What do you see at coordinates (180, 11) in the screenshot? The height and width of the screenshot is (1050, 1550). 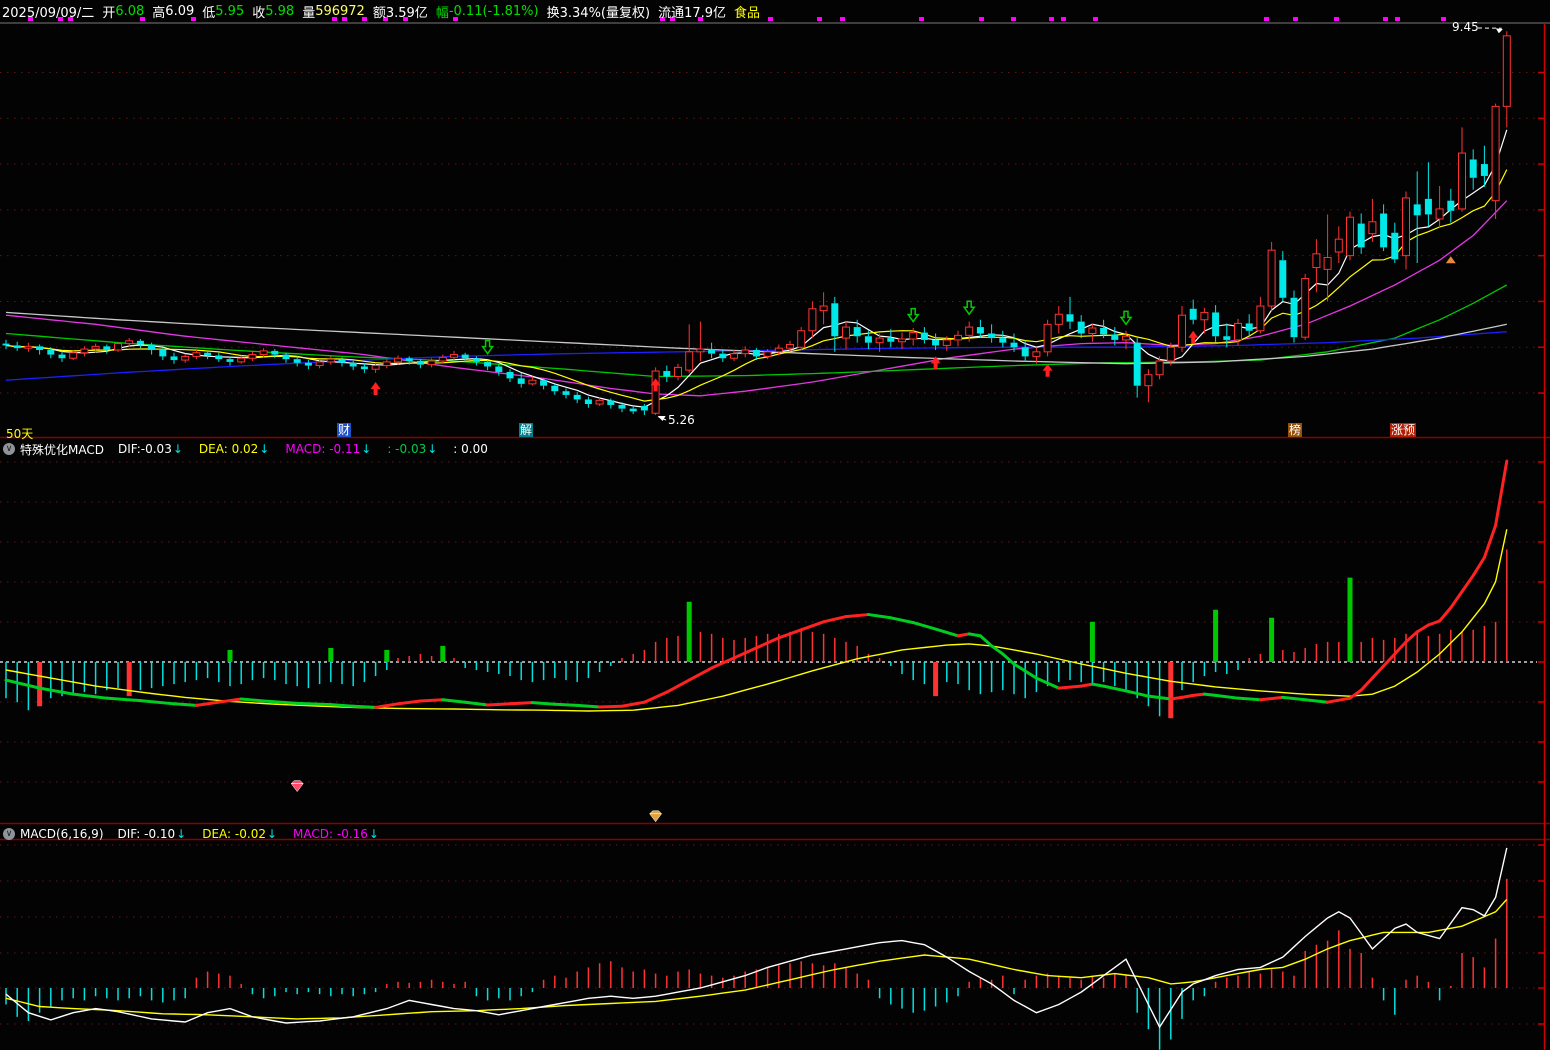 I see `info-item: 6.09` at bounding box center [180, 11].